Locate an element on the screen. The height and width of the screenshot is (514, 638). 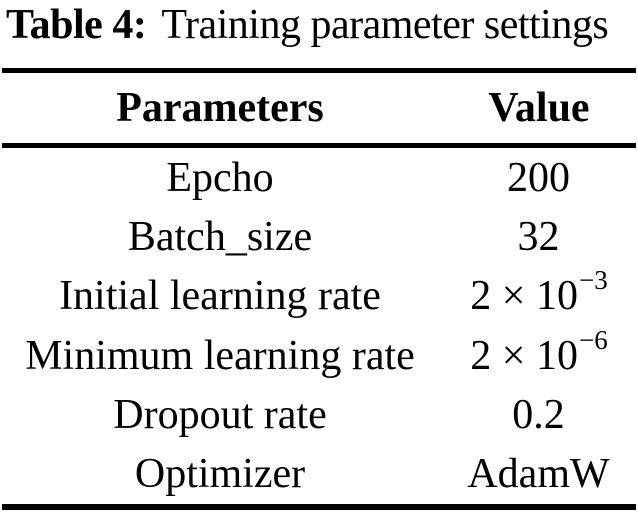
value-cell: 32 is located at coordinates (539, 236).